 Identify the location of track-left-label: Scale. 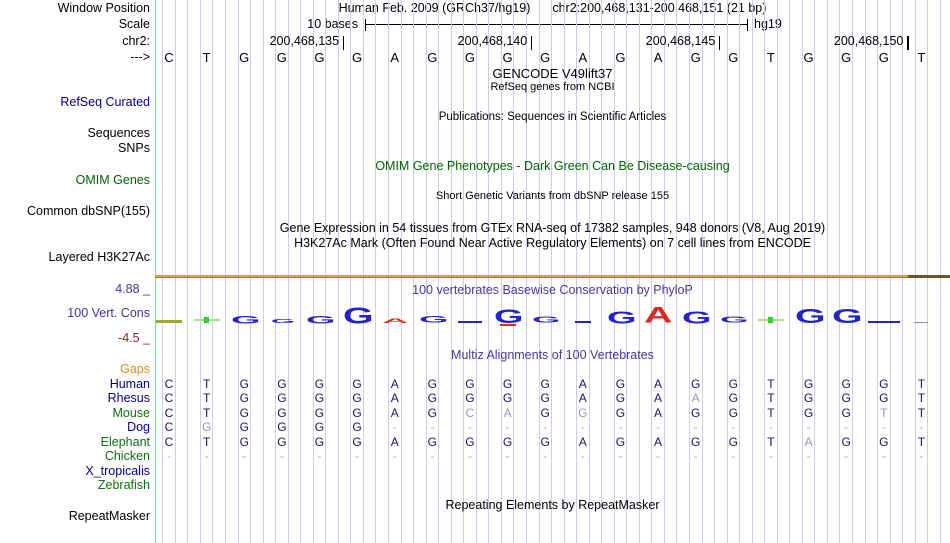
(134, 24).